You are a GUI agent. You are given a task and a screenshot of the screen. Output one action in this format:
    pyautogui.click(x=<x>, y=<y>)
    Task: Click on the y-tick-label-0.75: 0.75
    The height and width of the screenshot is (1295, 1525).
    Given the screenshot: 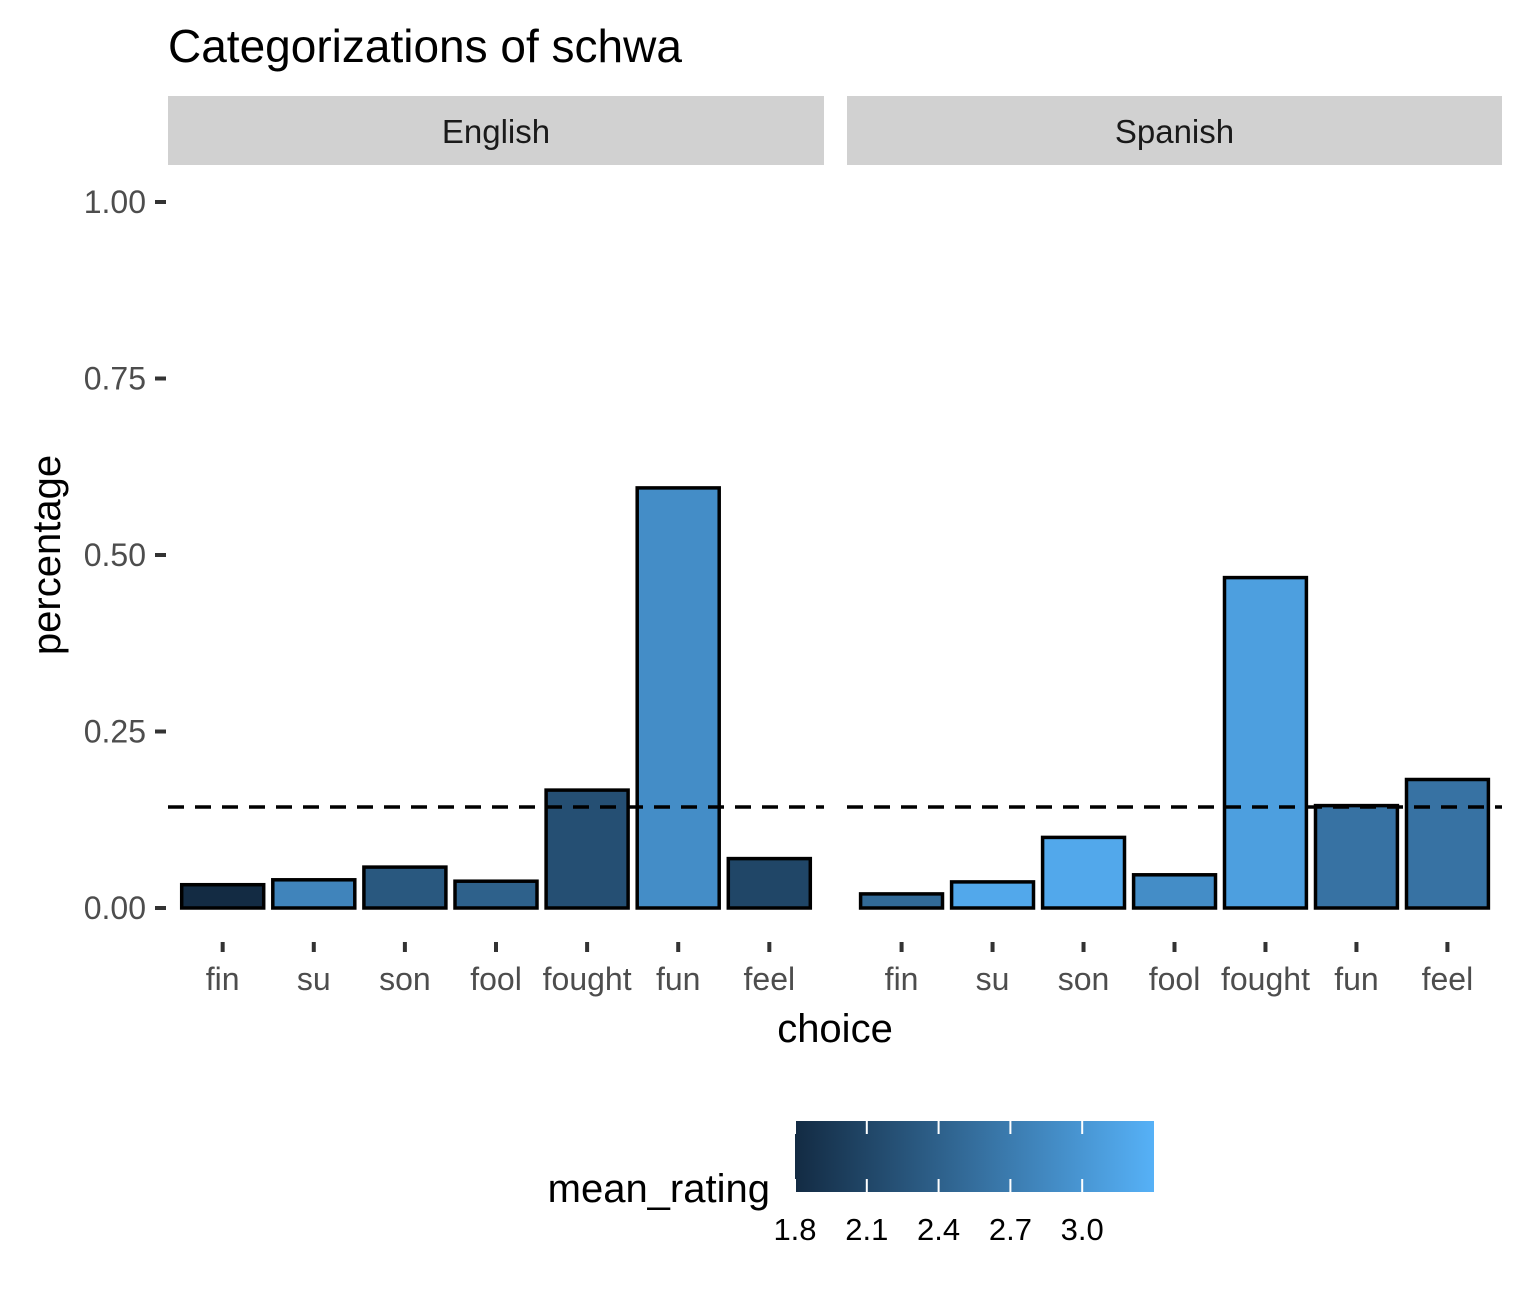 What is the action you would take?
    pyautogui.click(x=115, y=379)
    